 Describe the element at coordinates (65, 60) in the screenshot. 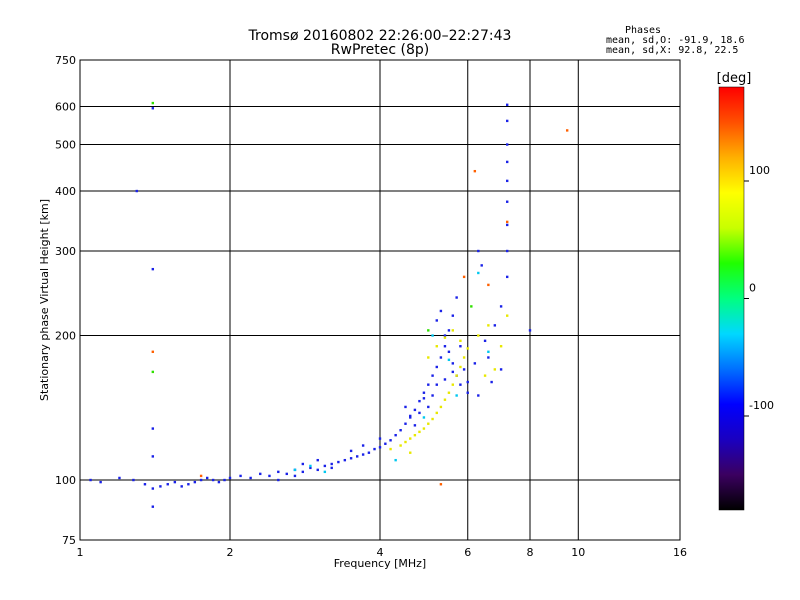

I see `y-tick-label: 750` at that location.